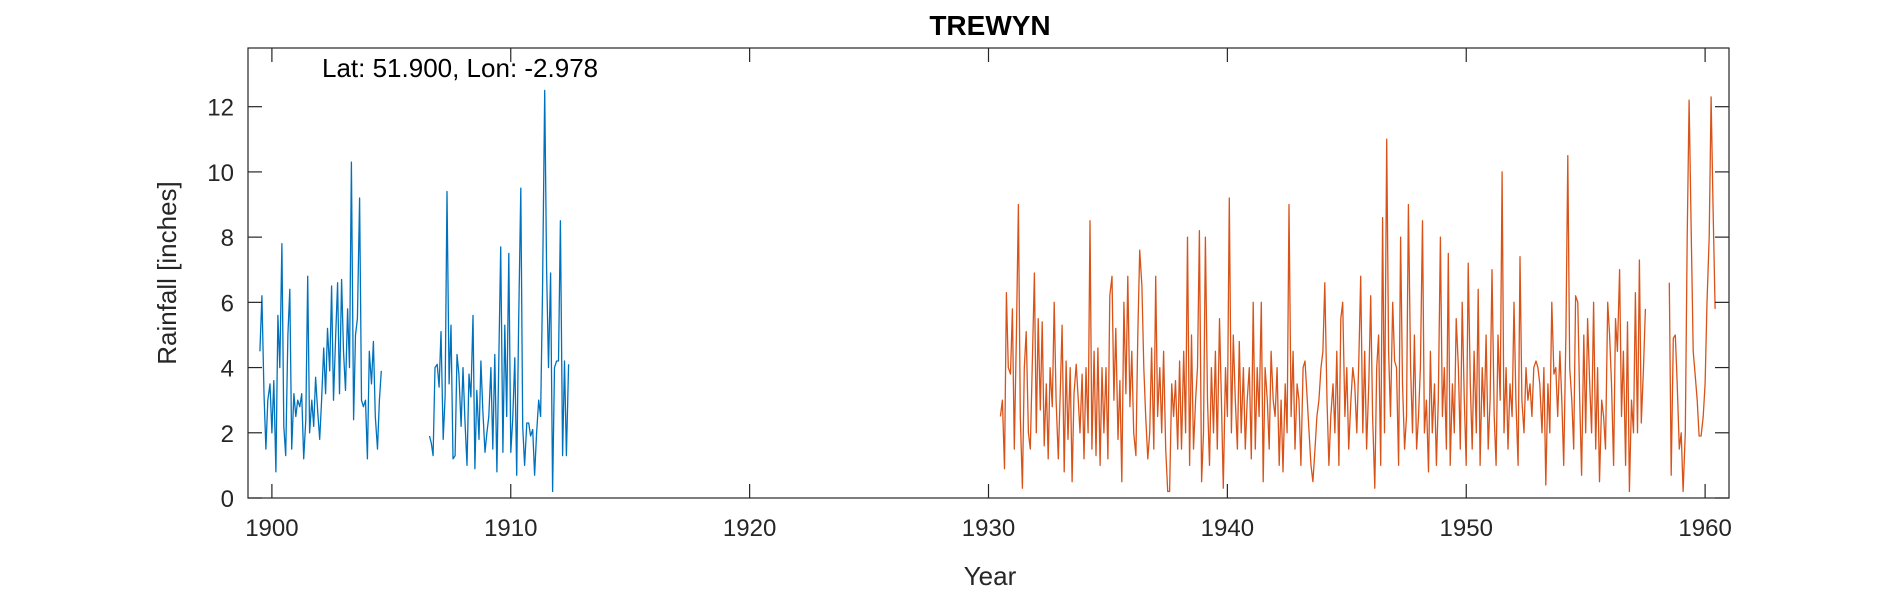  What do you see at coordinates (988, 528) in the screenshot?
I see `x-tick-label: 1930` at bounding box center [988, 528].